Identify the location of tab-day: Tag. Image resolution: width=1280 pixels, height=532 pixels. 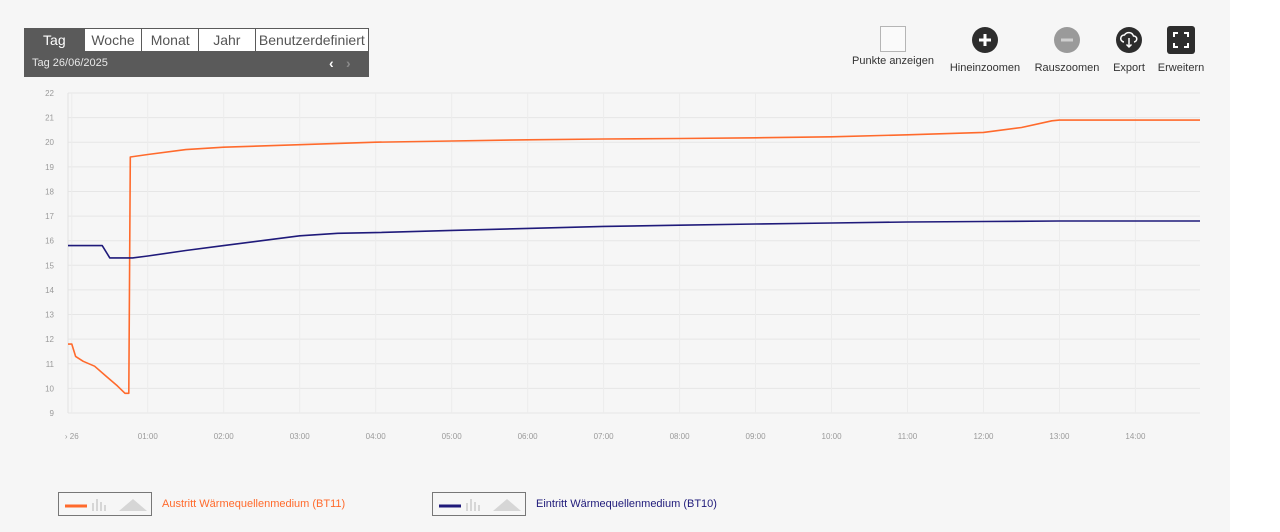
(54, 40).